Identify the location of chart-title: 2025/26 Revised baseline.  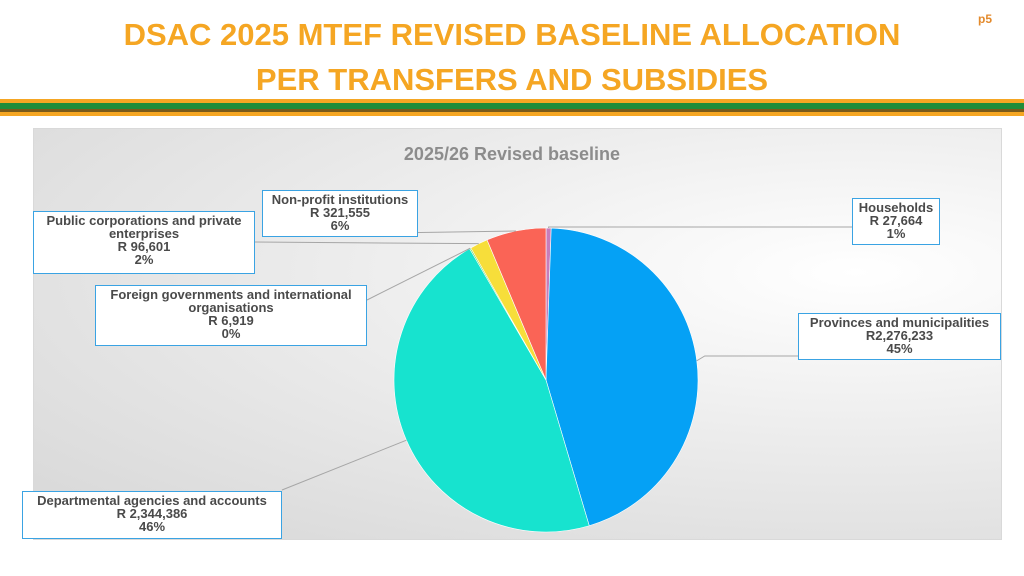
(512, 154).